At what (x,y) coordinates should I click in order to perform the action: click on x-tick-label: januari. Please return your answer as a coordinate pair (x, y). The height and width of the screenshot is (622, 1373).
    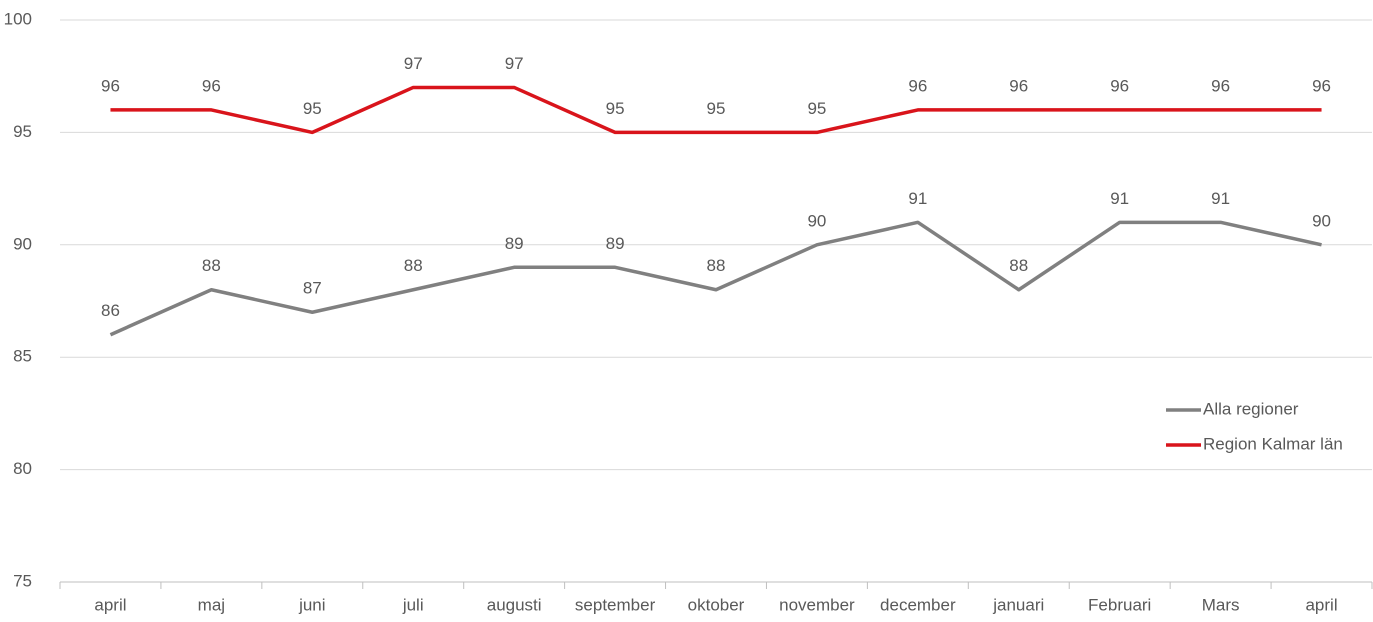
    Looking at the image, I should click on (1018, 604).